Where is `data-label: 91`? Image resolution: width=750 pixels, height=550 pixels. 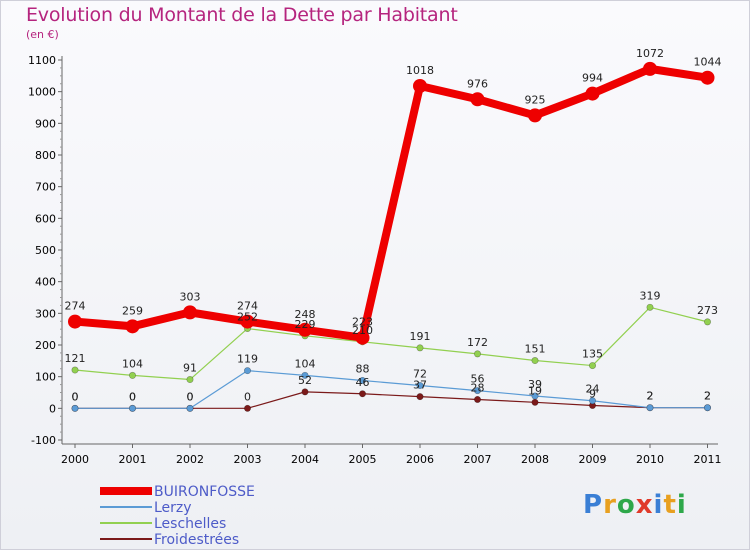
data-label: 91 is located at coordinates (190, 368).